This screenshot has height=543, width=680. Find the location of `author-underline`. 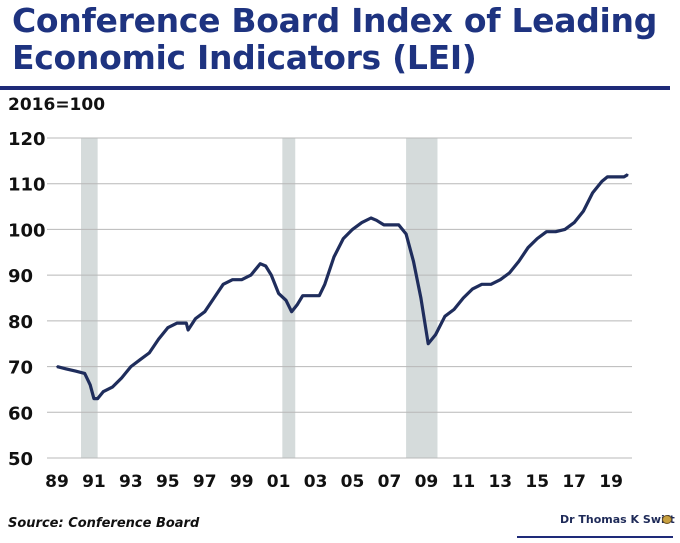

author-underline is located at coordinates (595, 537).